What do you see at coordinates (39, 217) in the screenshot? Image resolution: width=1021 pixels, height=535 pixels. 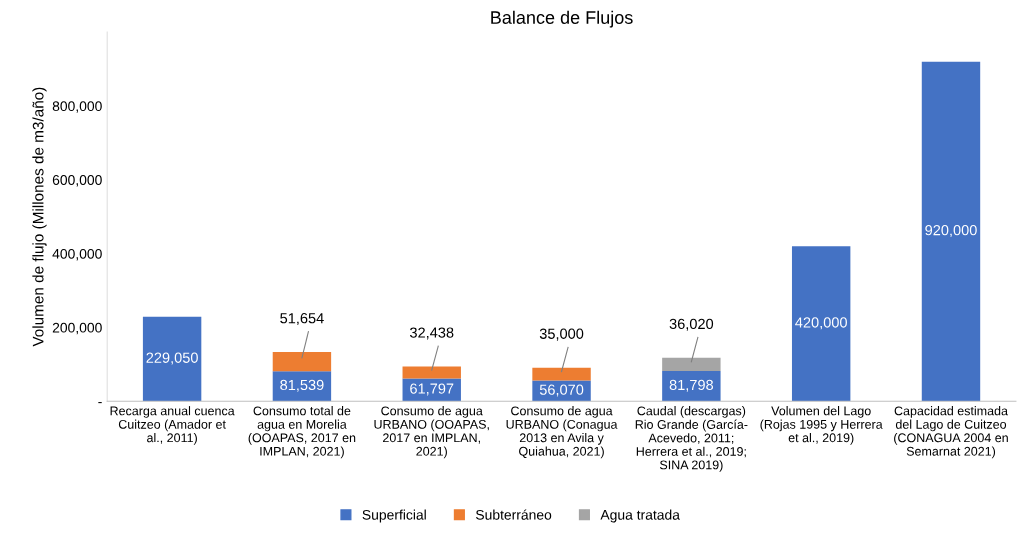 I see `y-axis-title: Volumen de flujo (Millones de m3/año)` at bounding box center [39, 217].